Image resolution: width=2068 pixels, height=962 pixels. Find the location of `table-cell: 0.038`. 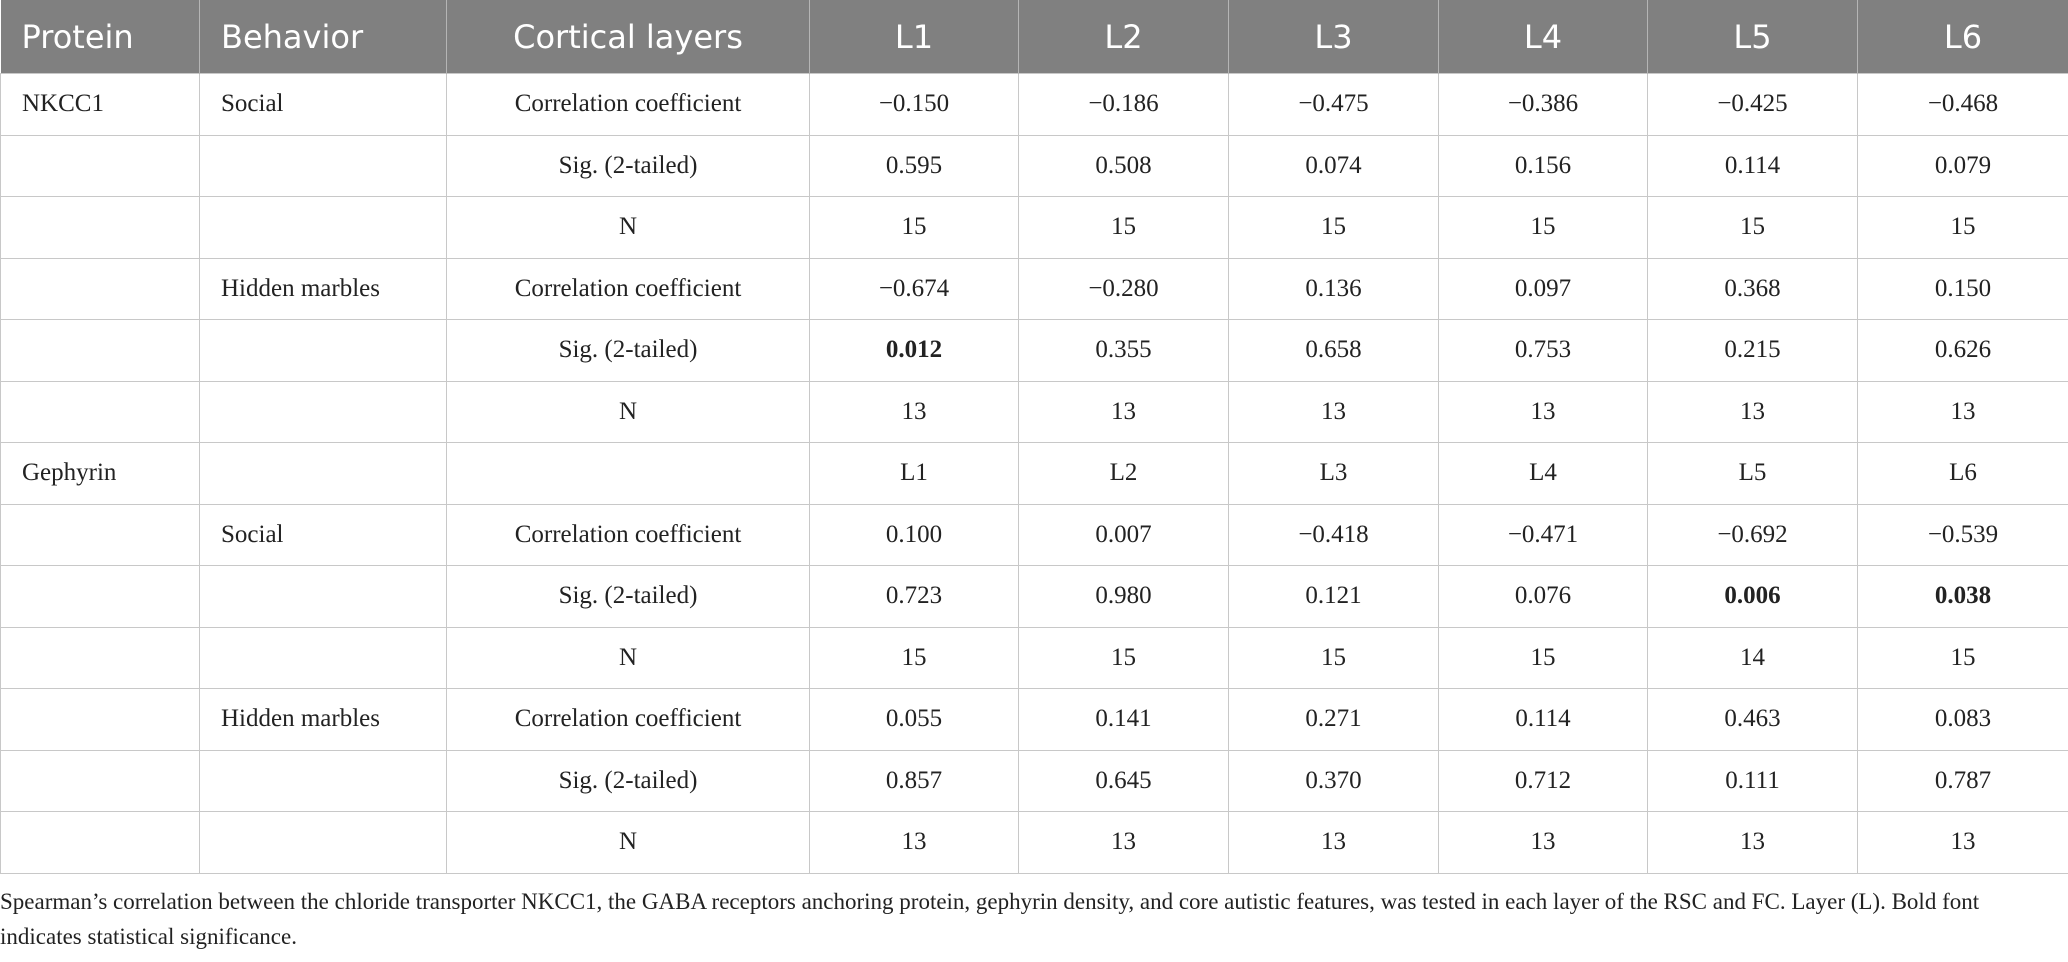

table-cell: 0.038 is located at coordinates (1962, 596).